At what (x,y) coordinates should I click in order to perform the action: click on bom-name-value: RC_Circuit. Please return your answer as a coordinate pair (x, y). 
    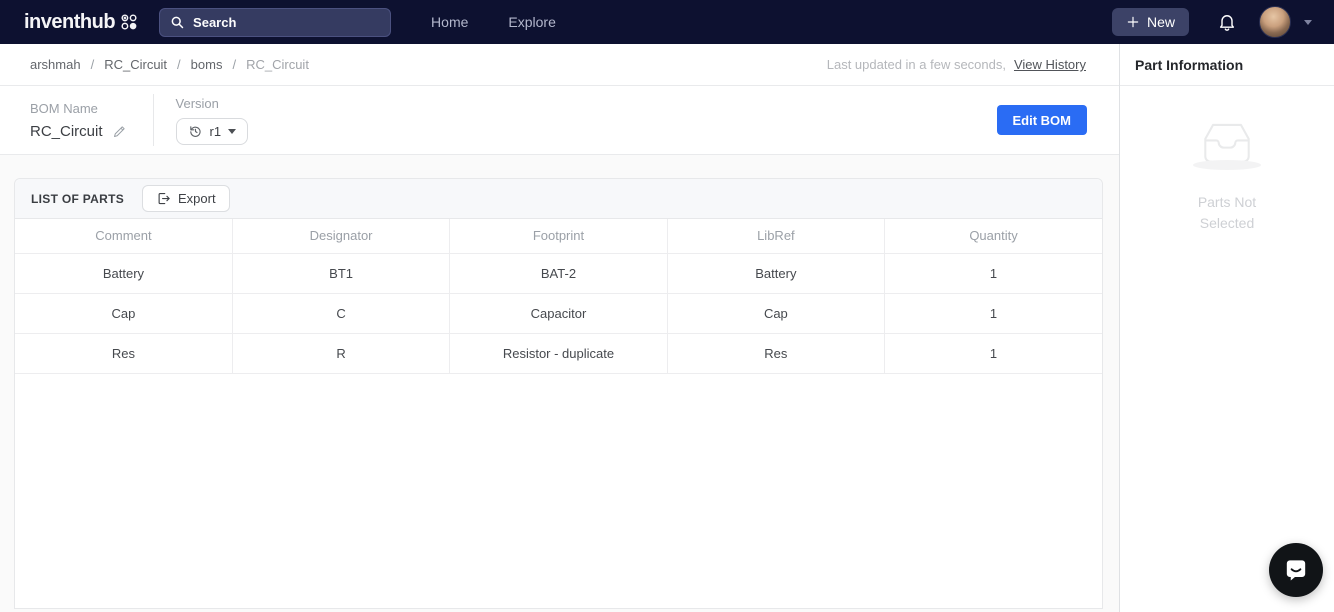
    Looking at the image, I should click on (66, 131).